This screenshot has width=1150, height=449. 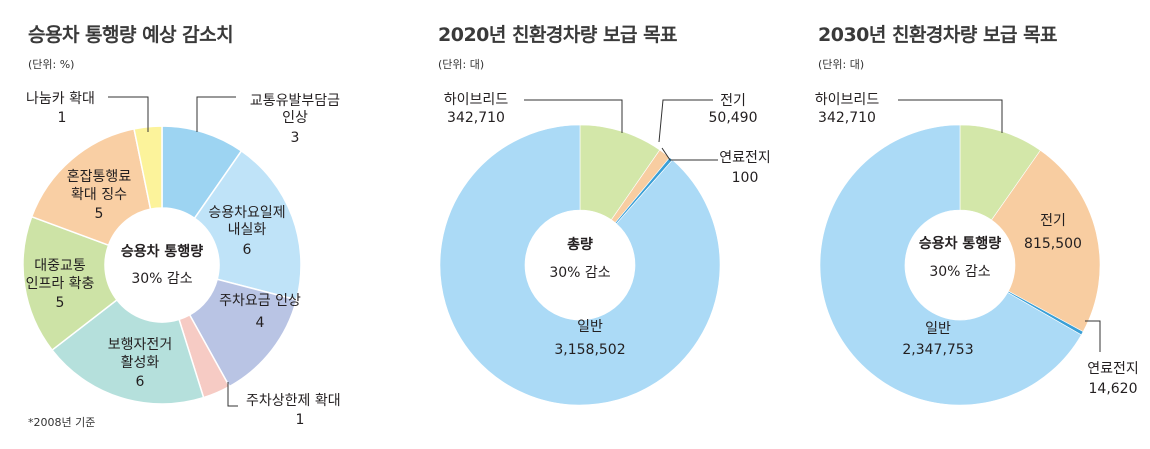 I want to click on slice-label-8: 나눔카 확대, so click(x=60, y=99).